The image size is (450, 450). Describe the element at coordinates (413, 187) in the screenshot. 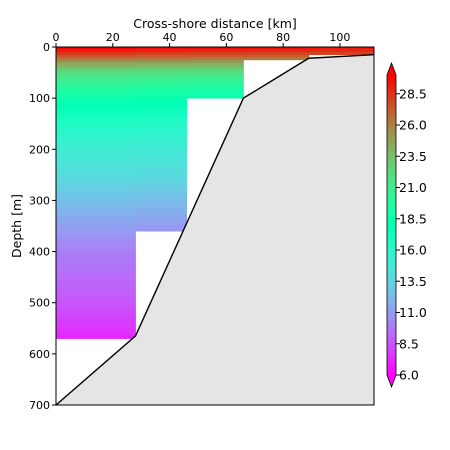

I see `colorbar-tick-label: 21.0` at that location.